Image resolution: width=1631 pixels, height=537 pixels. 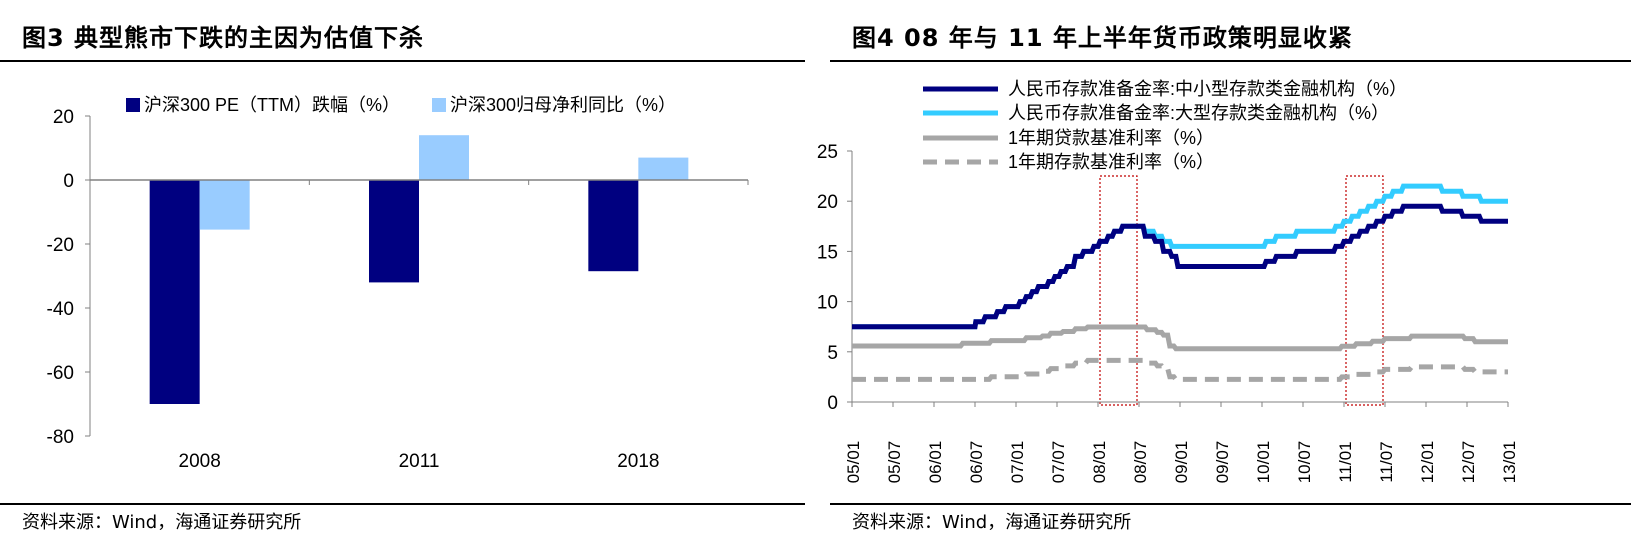 I want to click on right-chart-title: 图4 08 年与 11 年上半年货币政策明显收紧, so click(x=1102, y=38).